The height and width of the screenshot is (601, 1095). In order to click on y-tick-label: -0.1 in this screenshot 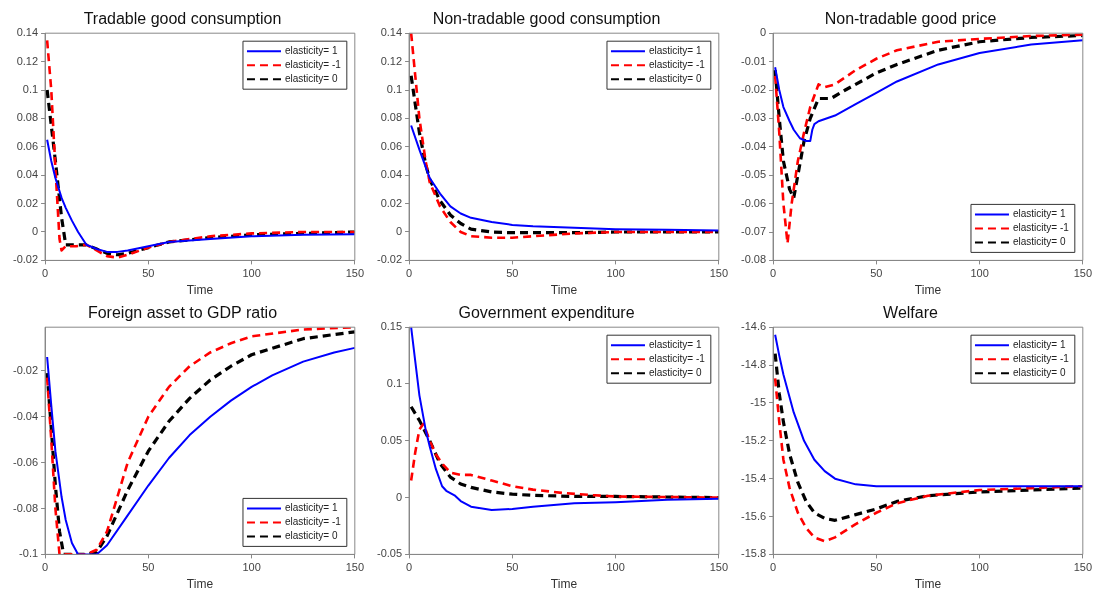, I will do `click(29, 553)`.